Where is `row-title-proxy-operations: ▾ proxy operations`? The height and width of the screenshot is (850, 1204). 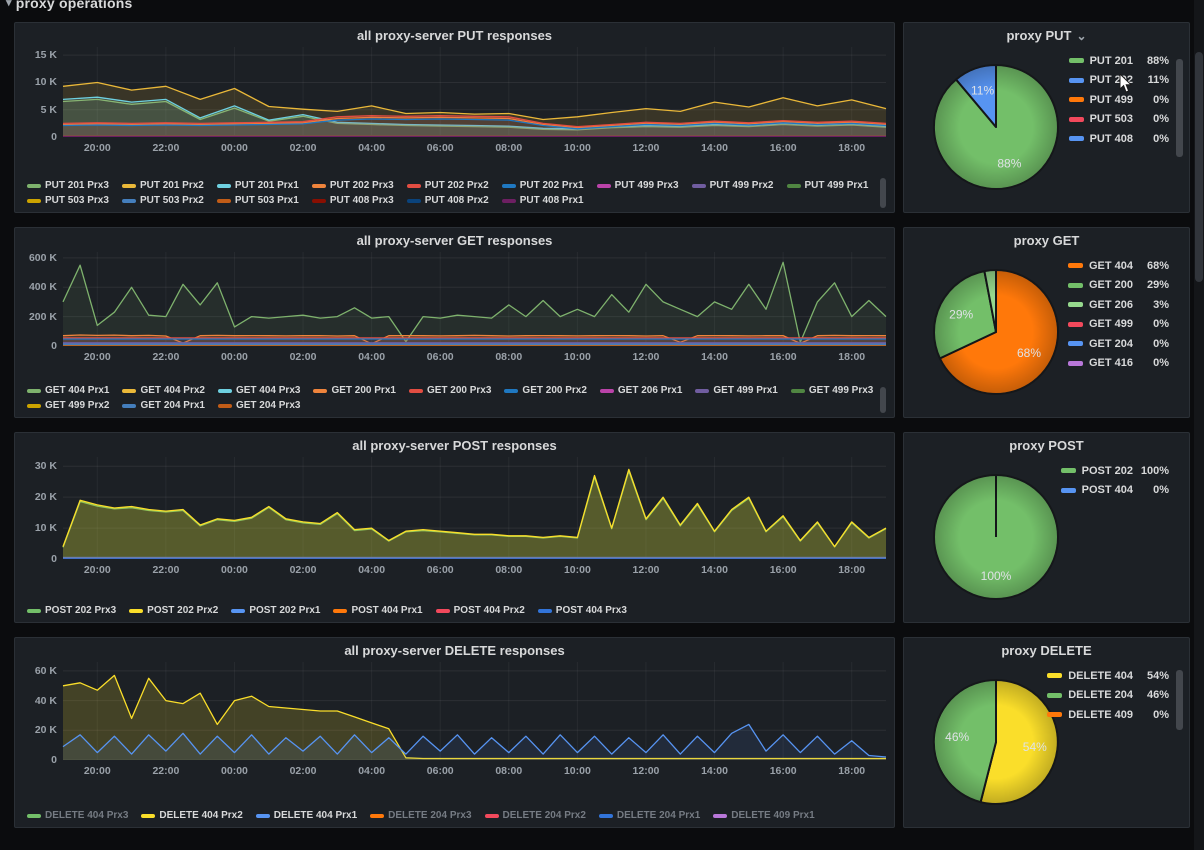 row-title-proxy-operations: ▾ proxy operations is located at coordinates (69, 5).